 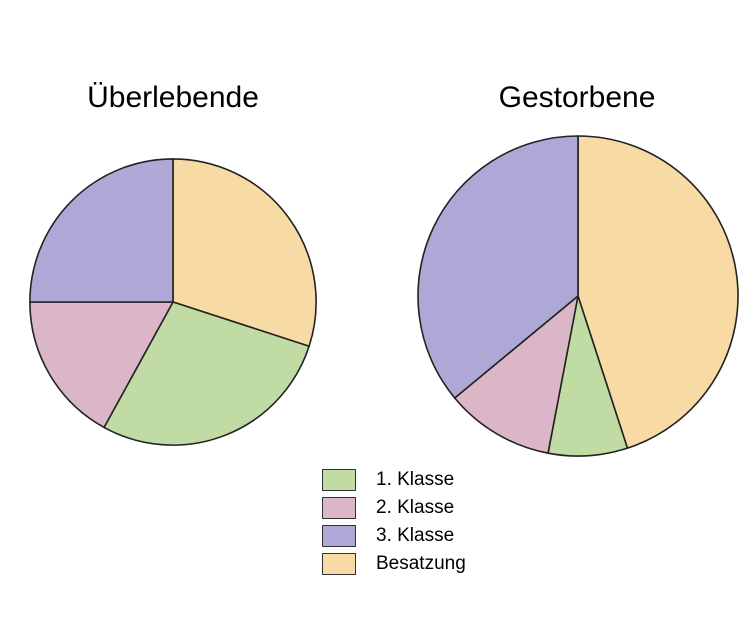 I want to click on legend-item-second-class: 2. Klasse, so click(x=394, y=508).